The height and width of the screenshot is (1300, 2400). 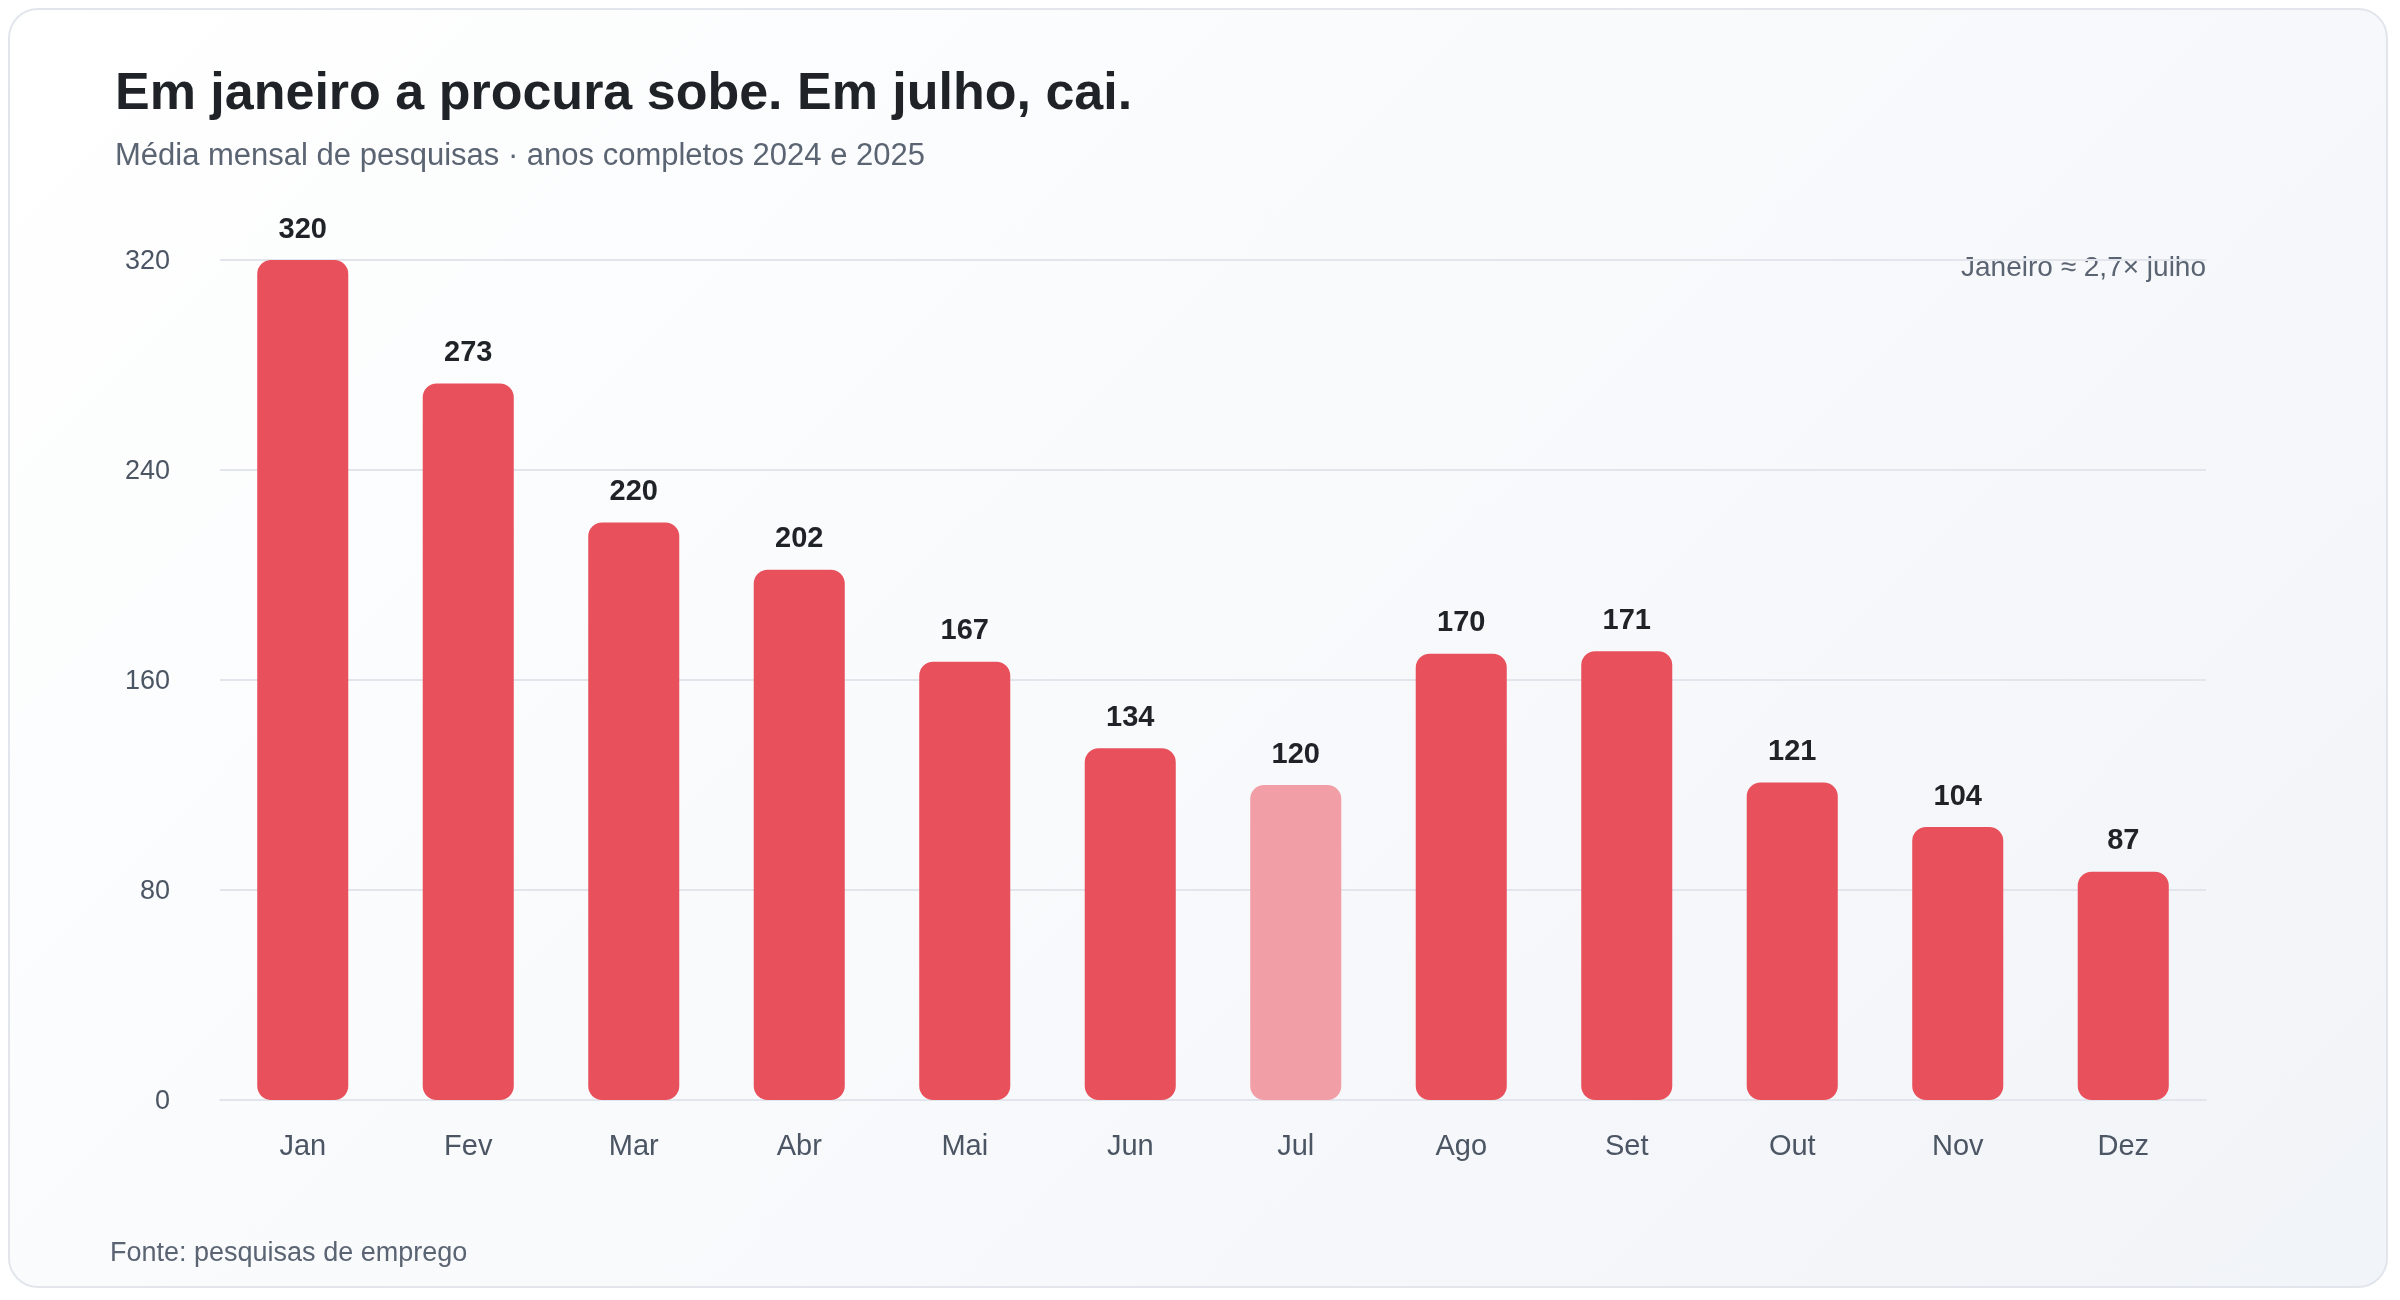 I want to click on x-tick-label: Out, so click(x=1792, y=1144).